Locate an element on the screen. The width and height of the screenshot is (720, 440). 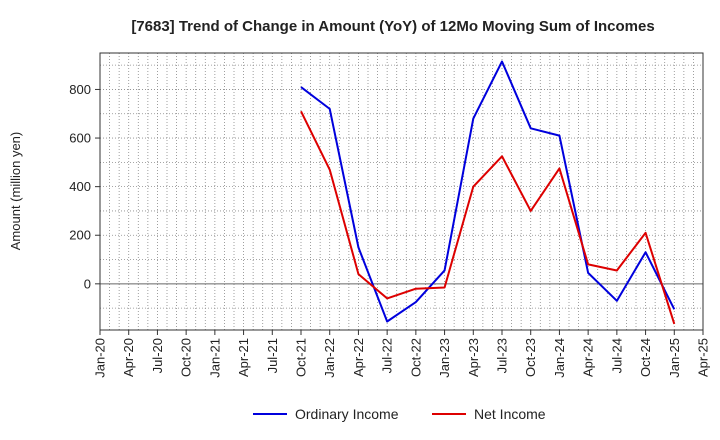
x-tick-label: Jan-21 is located at coordinates (214, 358).